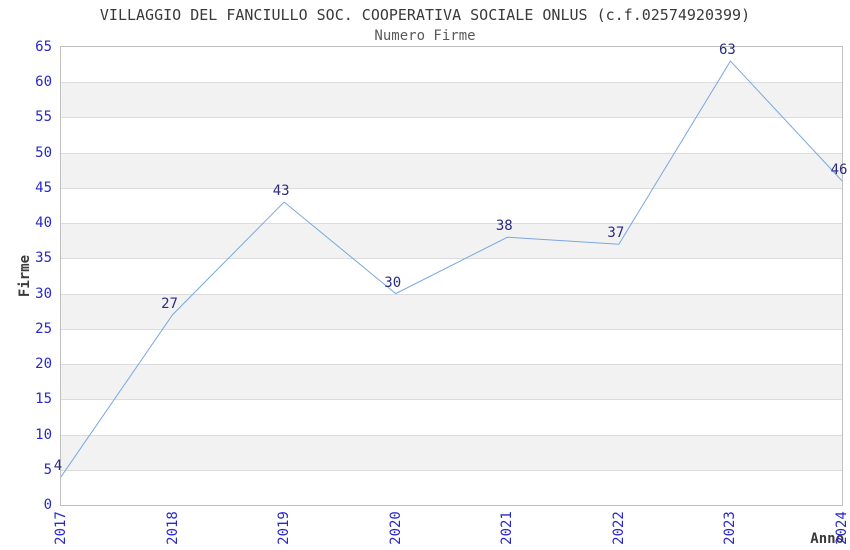 The height and width of the screenshot is (550, 850). What do you see at coordinates (47, 469) in the screenshot?
I see `y-tick-label: 5` at bounding box center [47, 469].